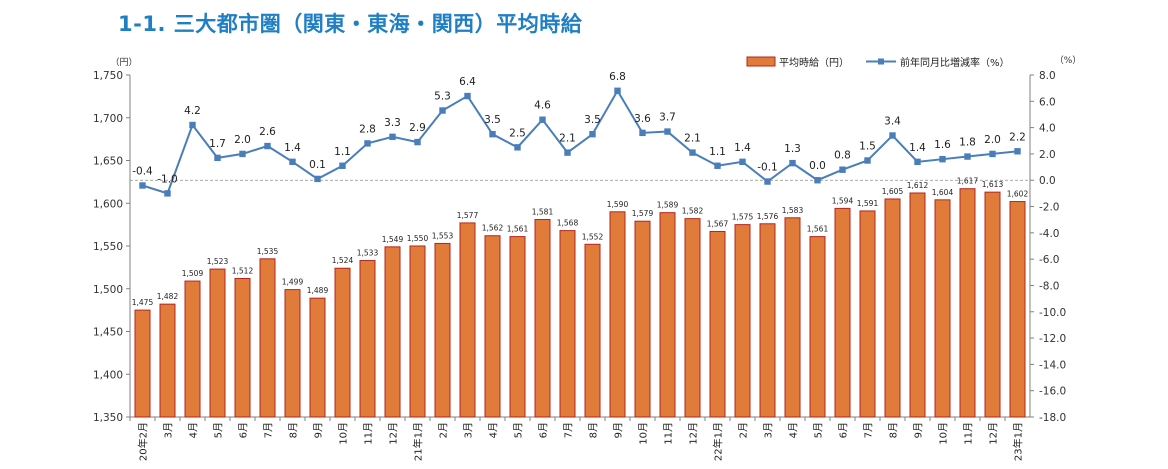 This screenshot has width=1168, height=469. I want to click on legend-bar-label: 平均時給（円）, so click(814, 62).